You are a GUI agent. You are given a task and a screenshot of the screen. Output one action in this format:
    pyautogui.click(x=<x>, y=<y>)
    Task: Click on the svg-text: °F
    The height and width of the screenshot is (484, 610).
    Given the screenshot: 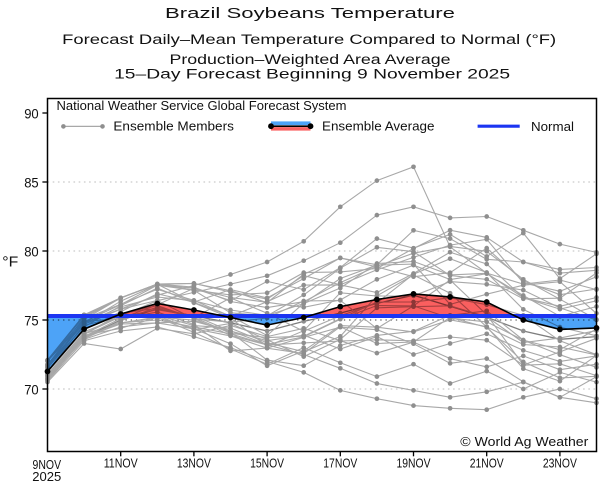 What is the action you would take?
    pyautogui.click(x=10, y=263)
    